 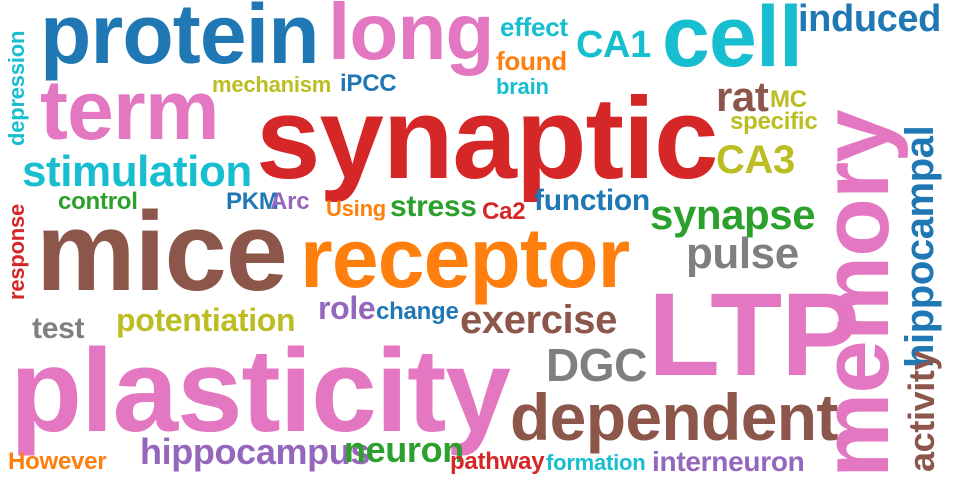 I want to click on word-specific: specific, so click(x=774, y=121).